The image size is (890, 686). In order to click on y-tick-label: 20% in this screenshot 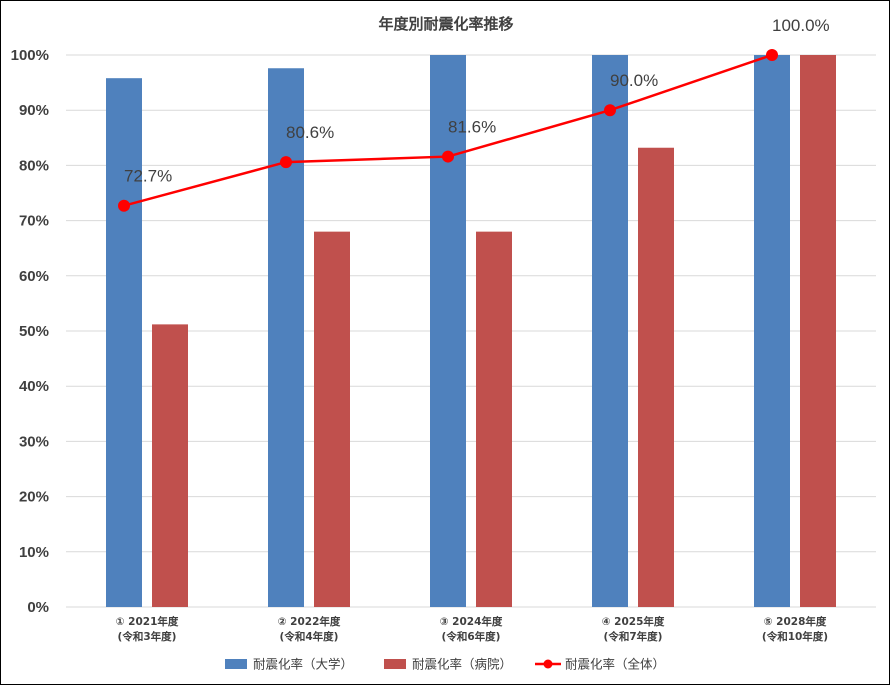, I will do `click(34, 497)`.